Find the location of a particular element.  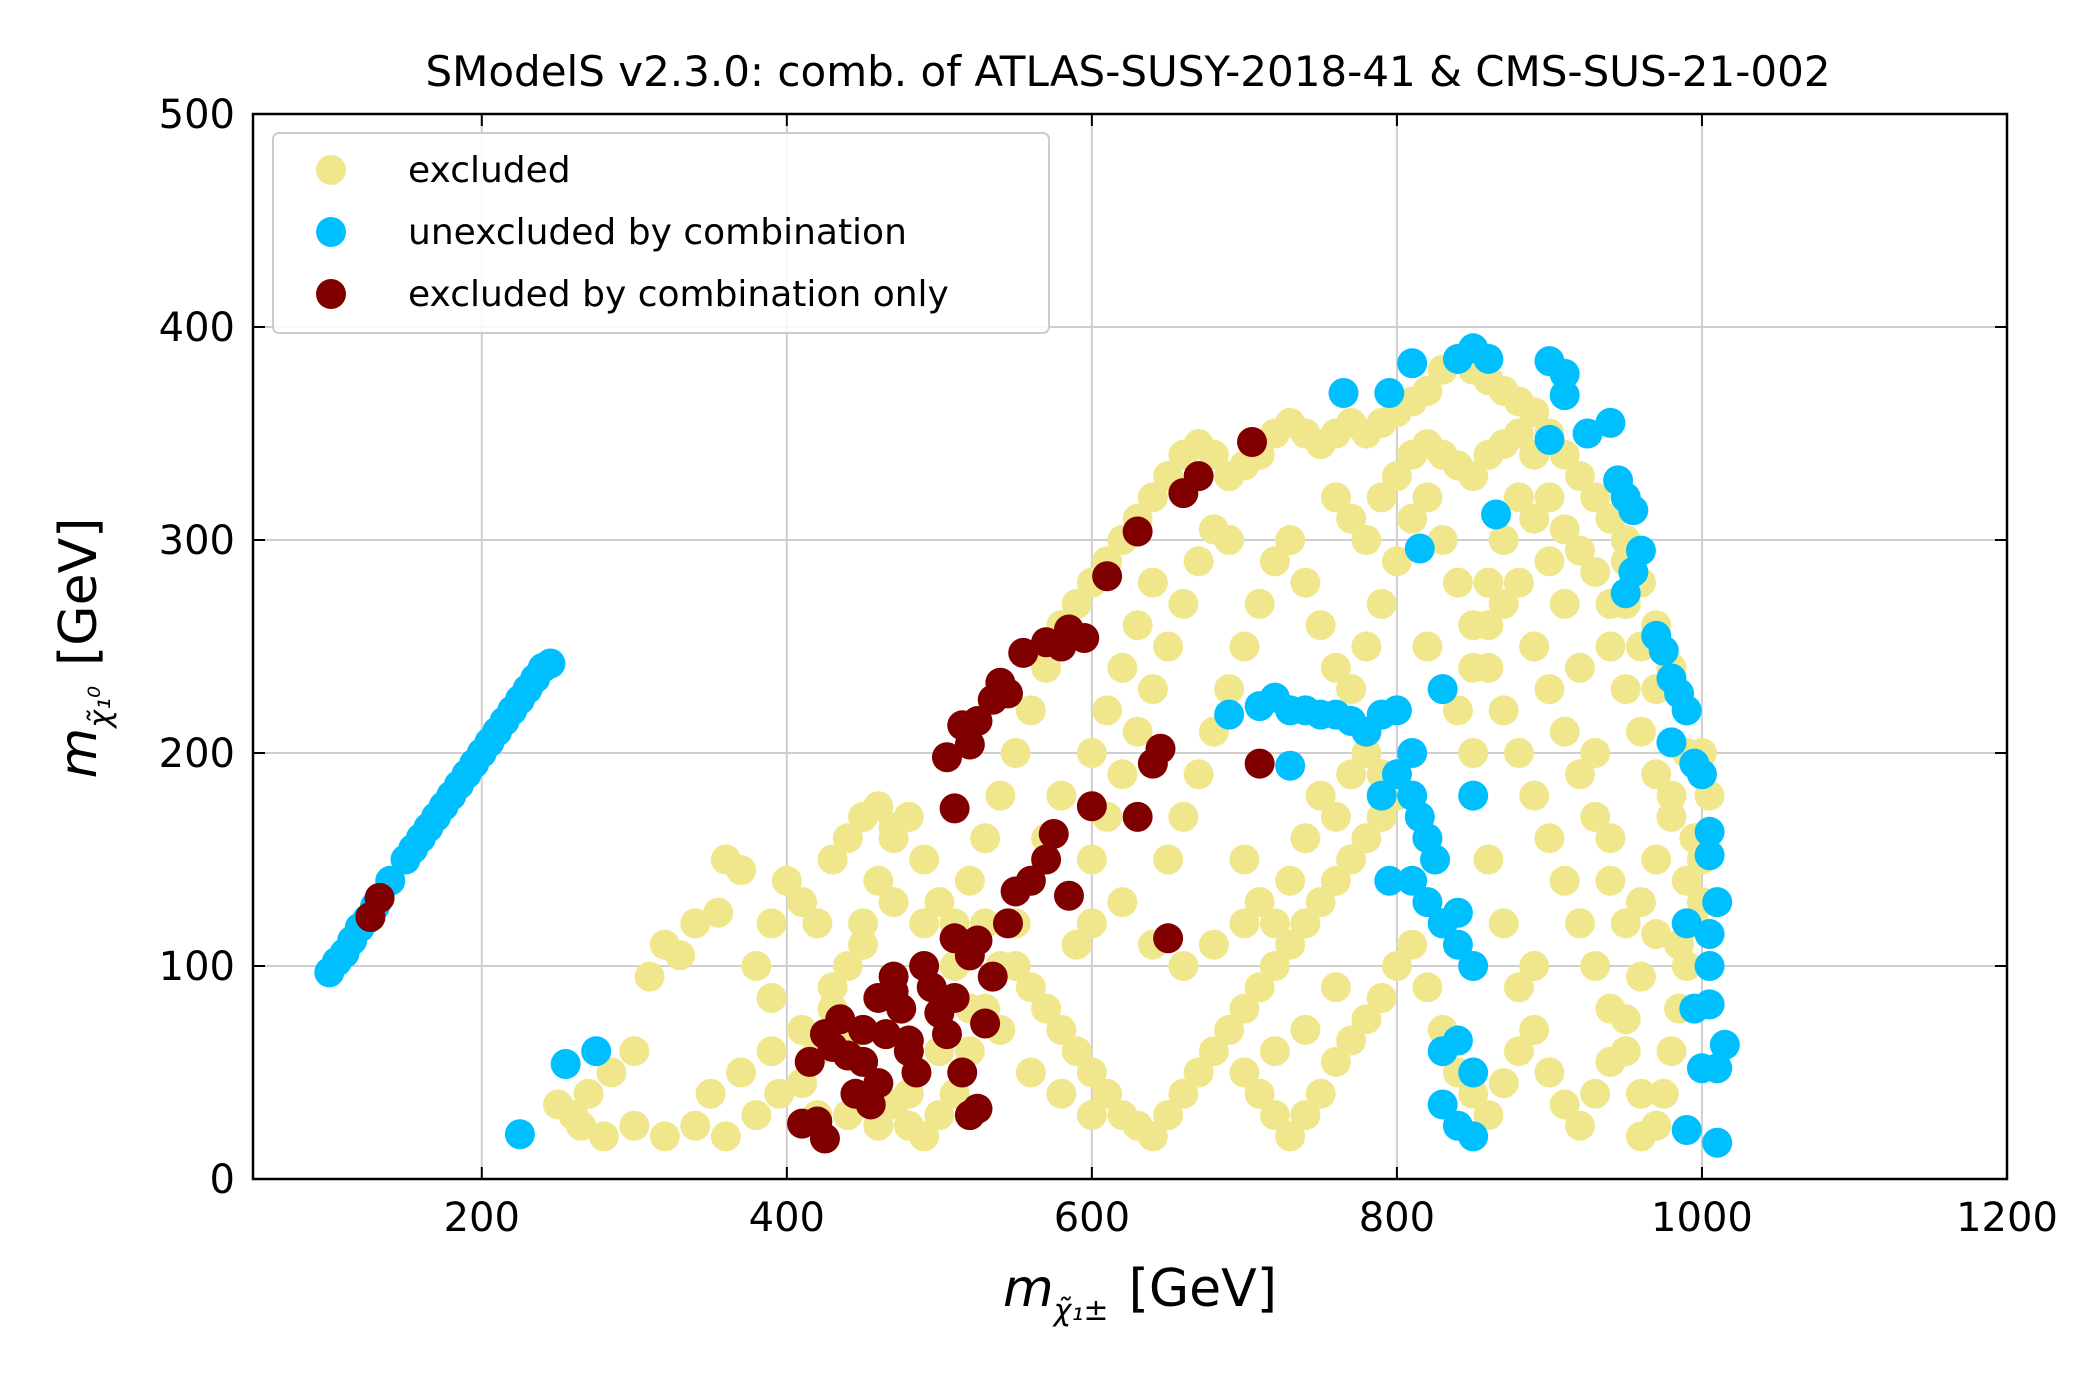

x-tick-label: 800 is located at coordinates (1397, 1218).